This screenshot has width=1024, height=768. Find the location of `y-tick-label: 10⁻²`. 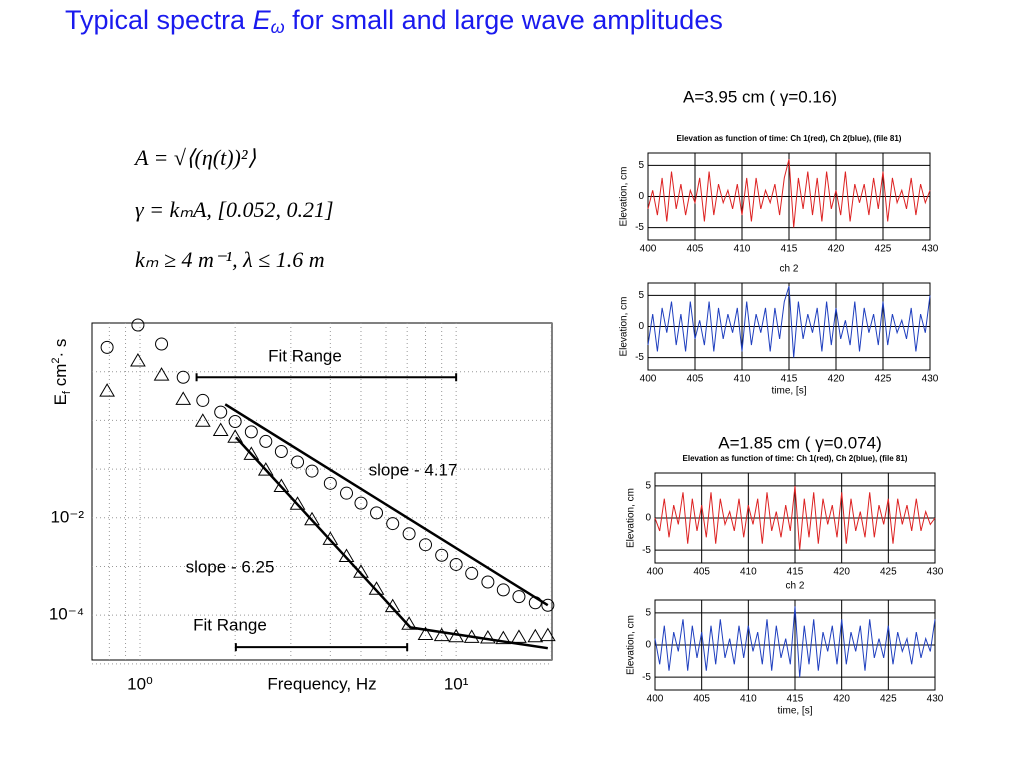

y-tick-label: 10⁻² is located at coordinates (67, 516).